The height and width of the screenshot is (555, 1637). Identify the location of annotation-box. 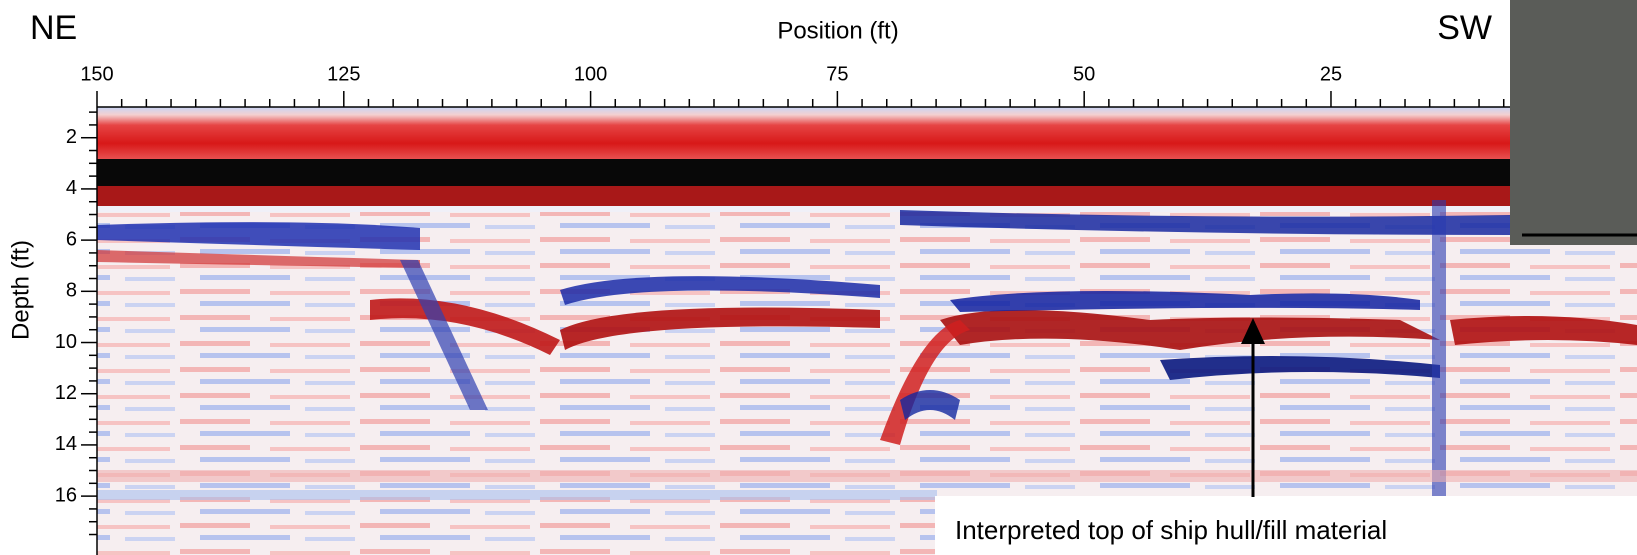
(1286, 525).